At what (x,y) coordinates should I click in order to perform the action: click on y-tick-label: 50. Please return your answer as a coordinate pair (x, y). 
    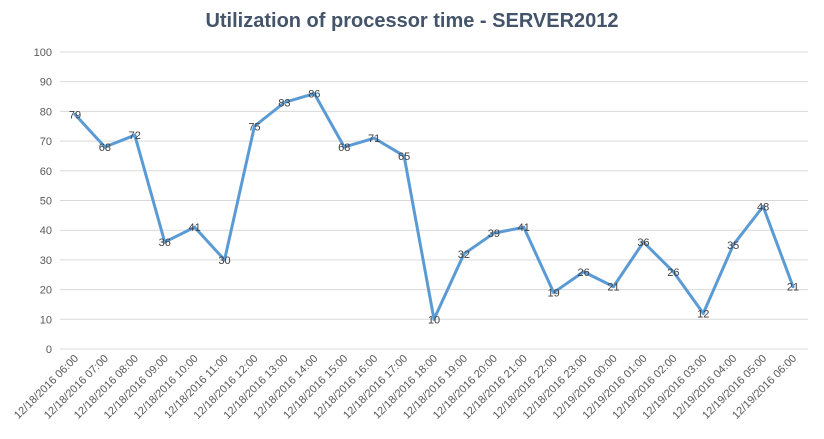
    Looking at the image, I should click on (46, 202).